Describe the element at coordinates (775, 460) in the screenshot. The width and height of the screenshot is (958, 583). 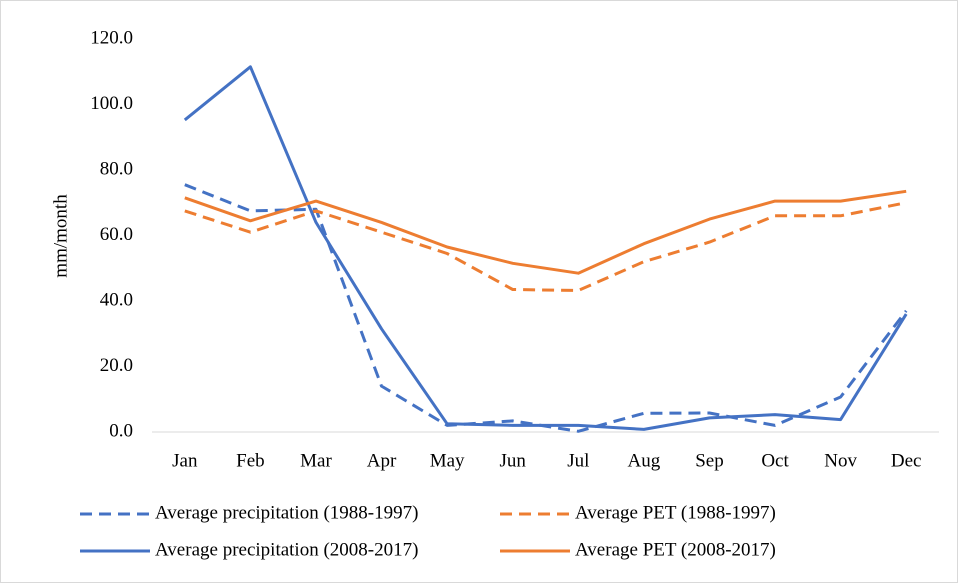
I see `x-tick-label: Oct` at that location.